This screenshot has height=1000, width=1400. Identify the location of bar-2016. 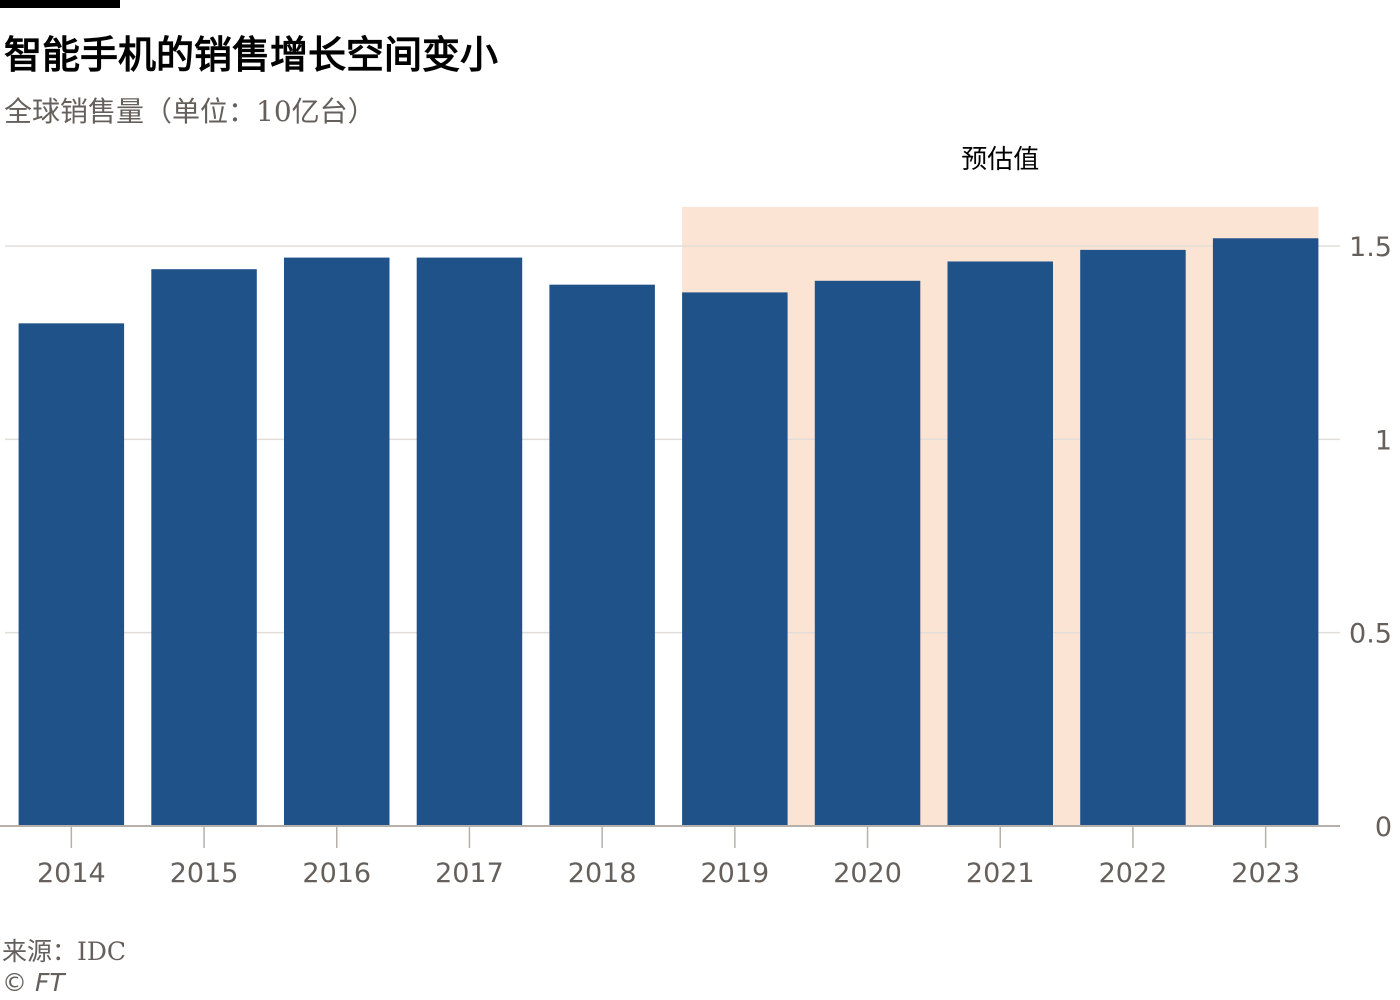
(337, 542).